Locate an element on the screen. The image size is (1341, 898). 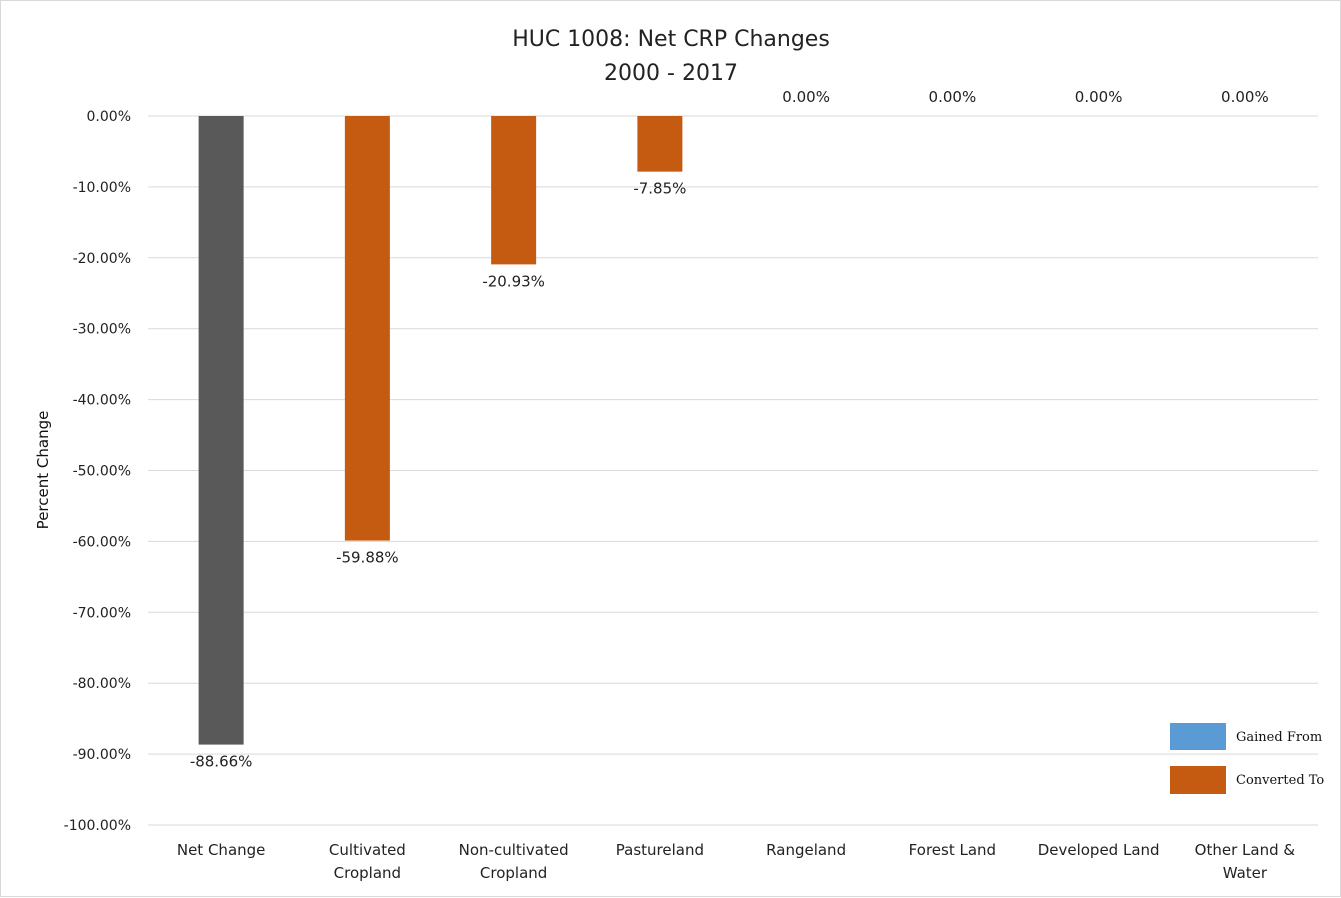
y-tick-label: -30.00% is located at coordinates (102, 330).